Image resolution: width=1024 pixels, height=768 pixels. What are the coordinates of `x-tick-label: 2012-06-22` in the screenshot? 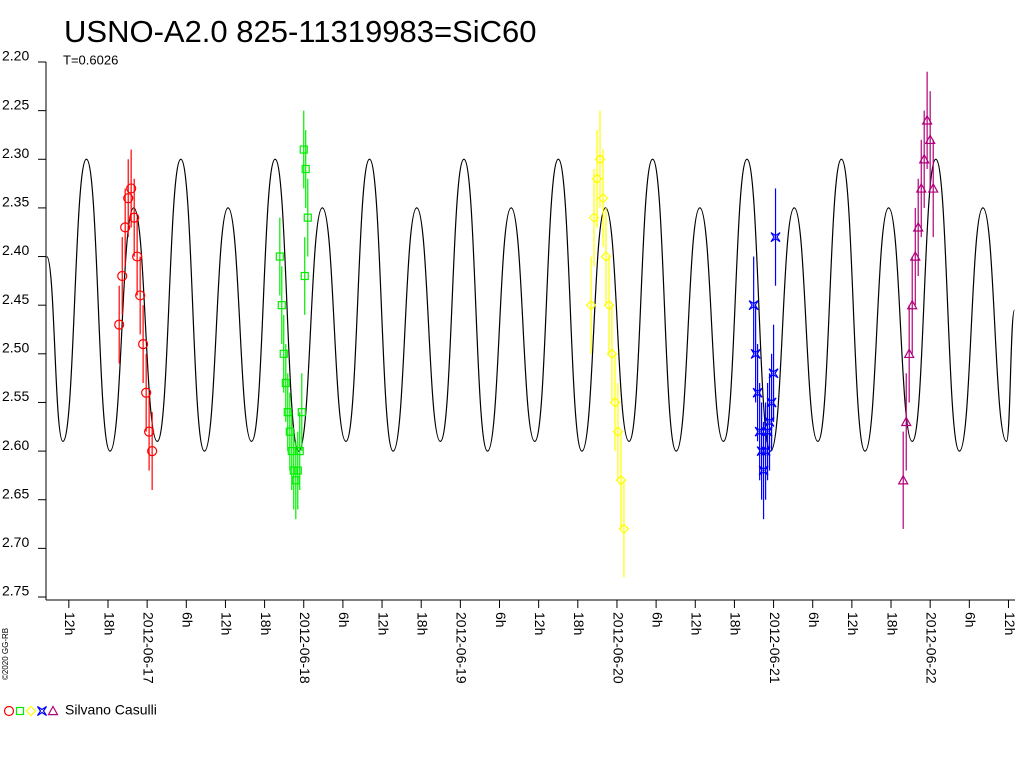 It's located at (931, 648).